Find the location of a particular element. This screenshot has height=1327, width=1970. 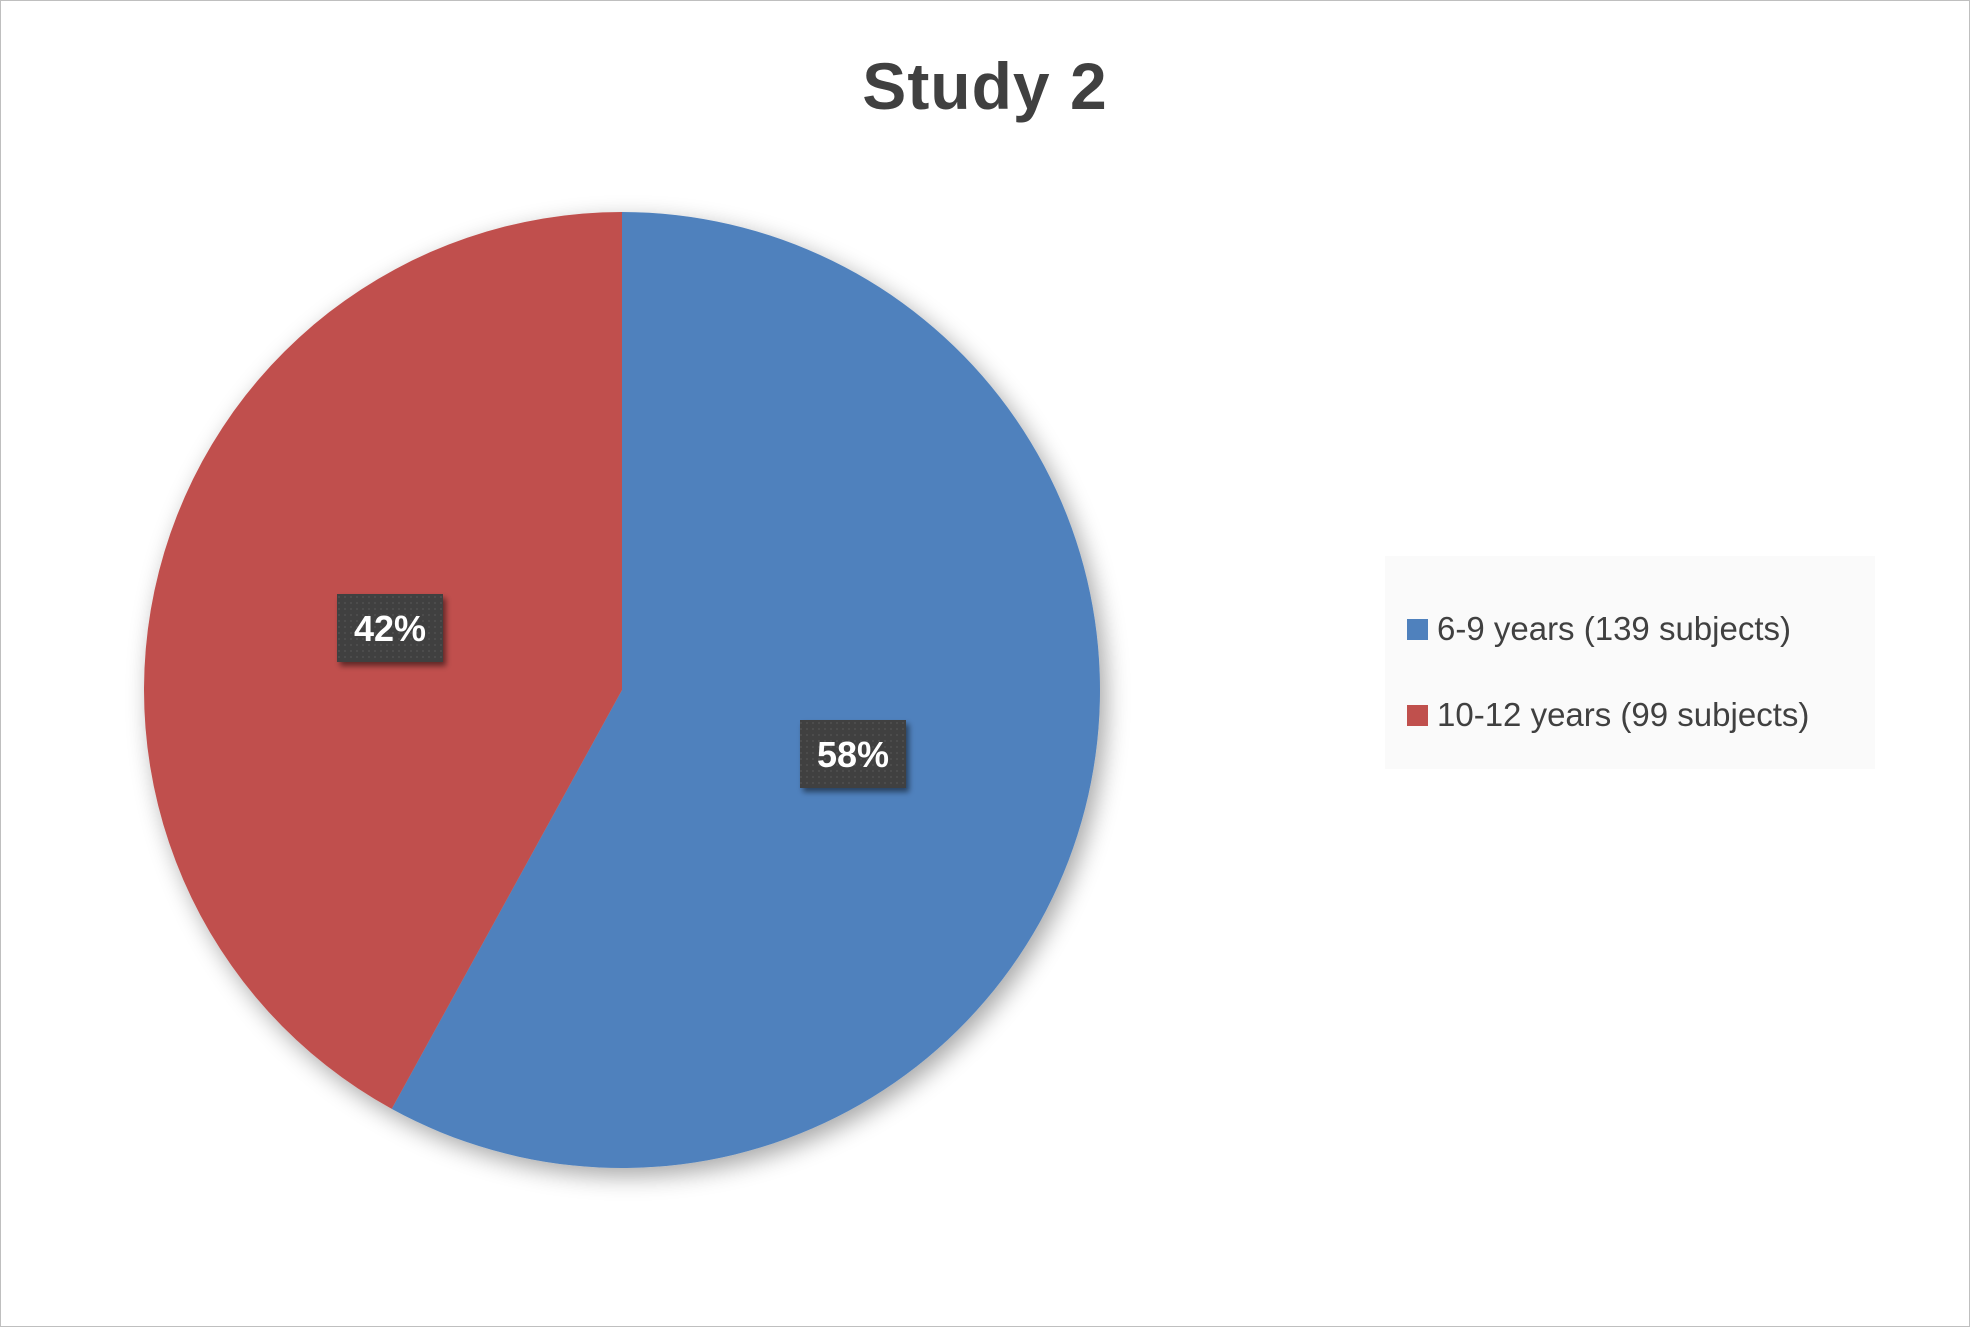

data-label-text-1: 42% is located at coordinates (390, 628).